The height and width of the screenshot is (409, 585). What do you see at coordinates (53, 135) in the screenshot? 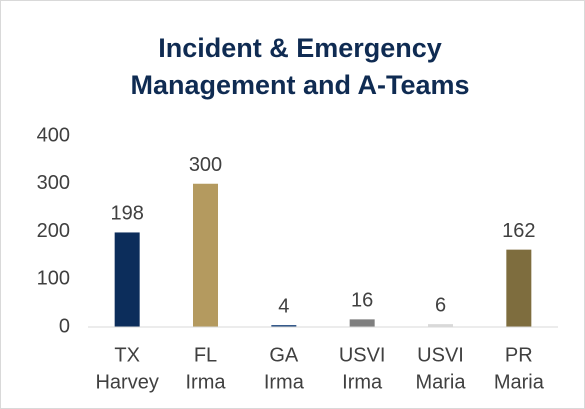
I see `y-tick-label: 400` at bounding box center [53, 135].